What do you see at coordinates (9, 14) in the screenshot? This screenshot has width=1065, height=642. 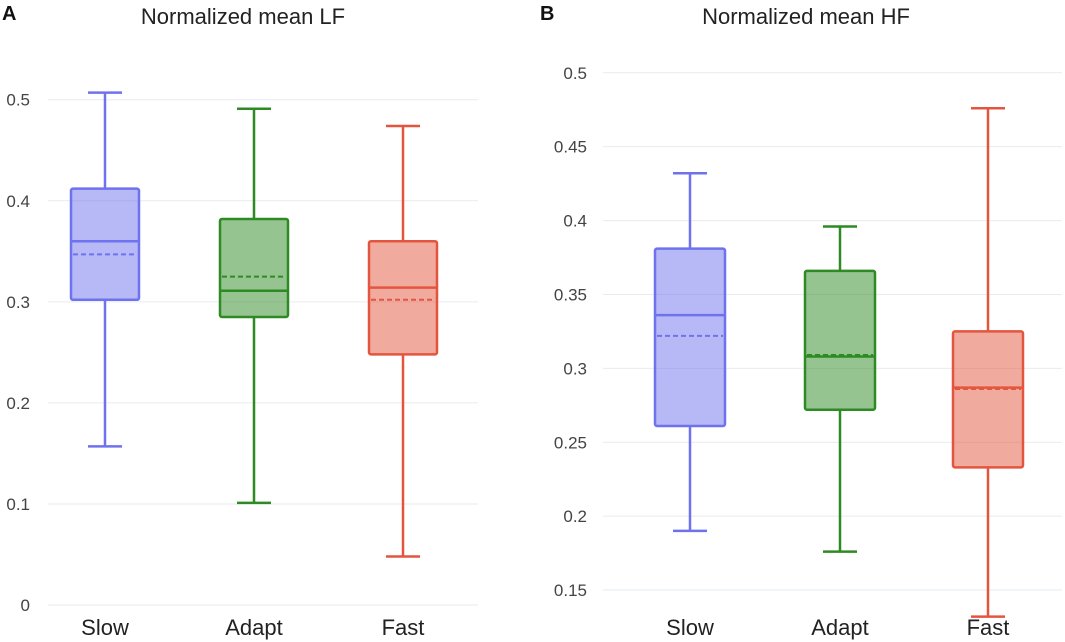 I see `panel-a-letter: A` at bounding box center [9, 14].